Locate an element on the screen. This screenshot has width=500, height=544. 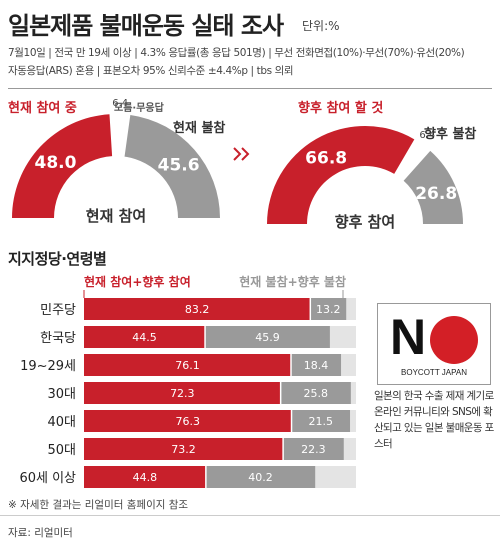
category-label: 30대 is located at coordinates (61, 394).